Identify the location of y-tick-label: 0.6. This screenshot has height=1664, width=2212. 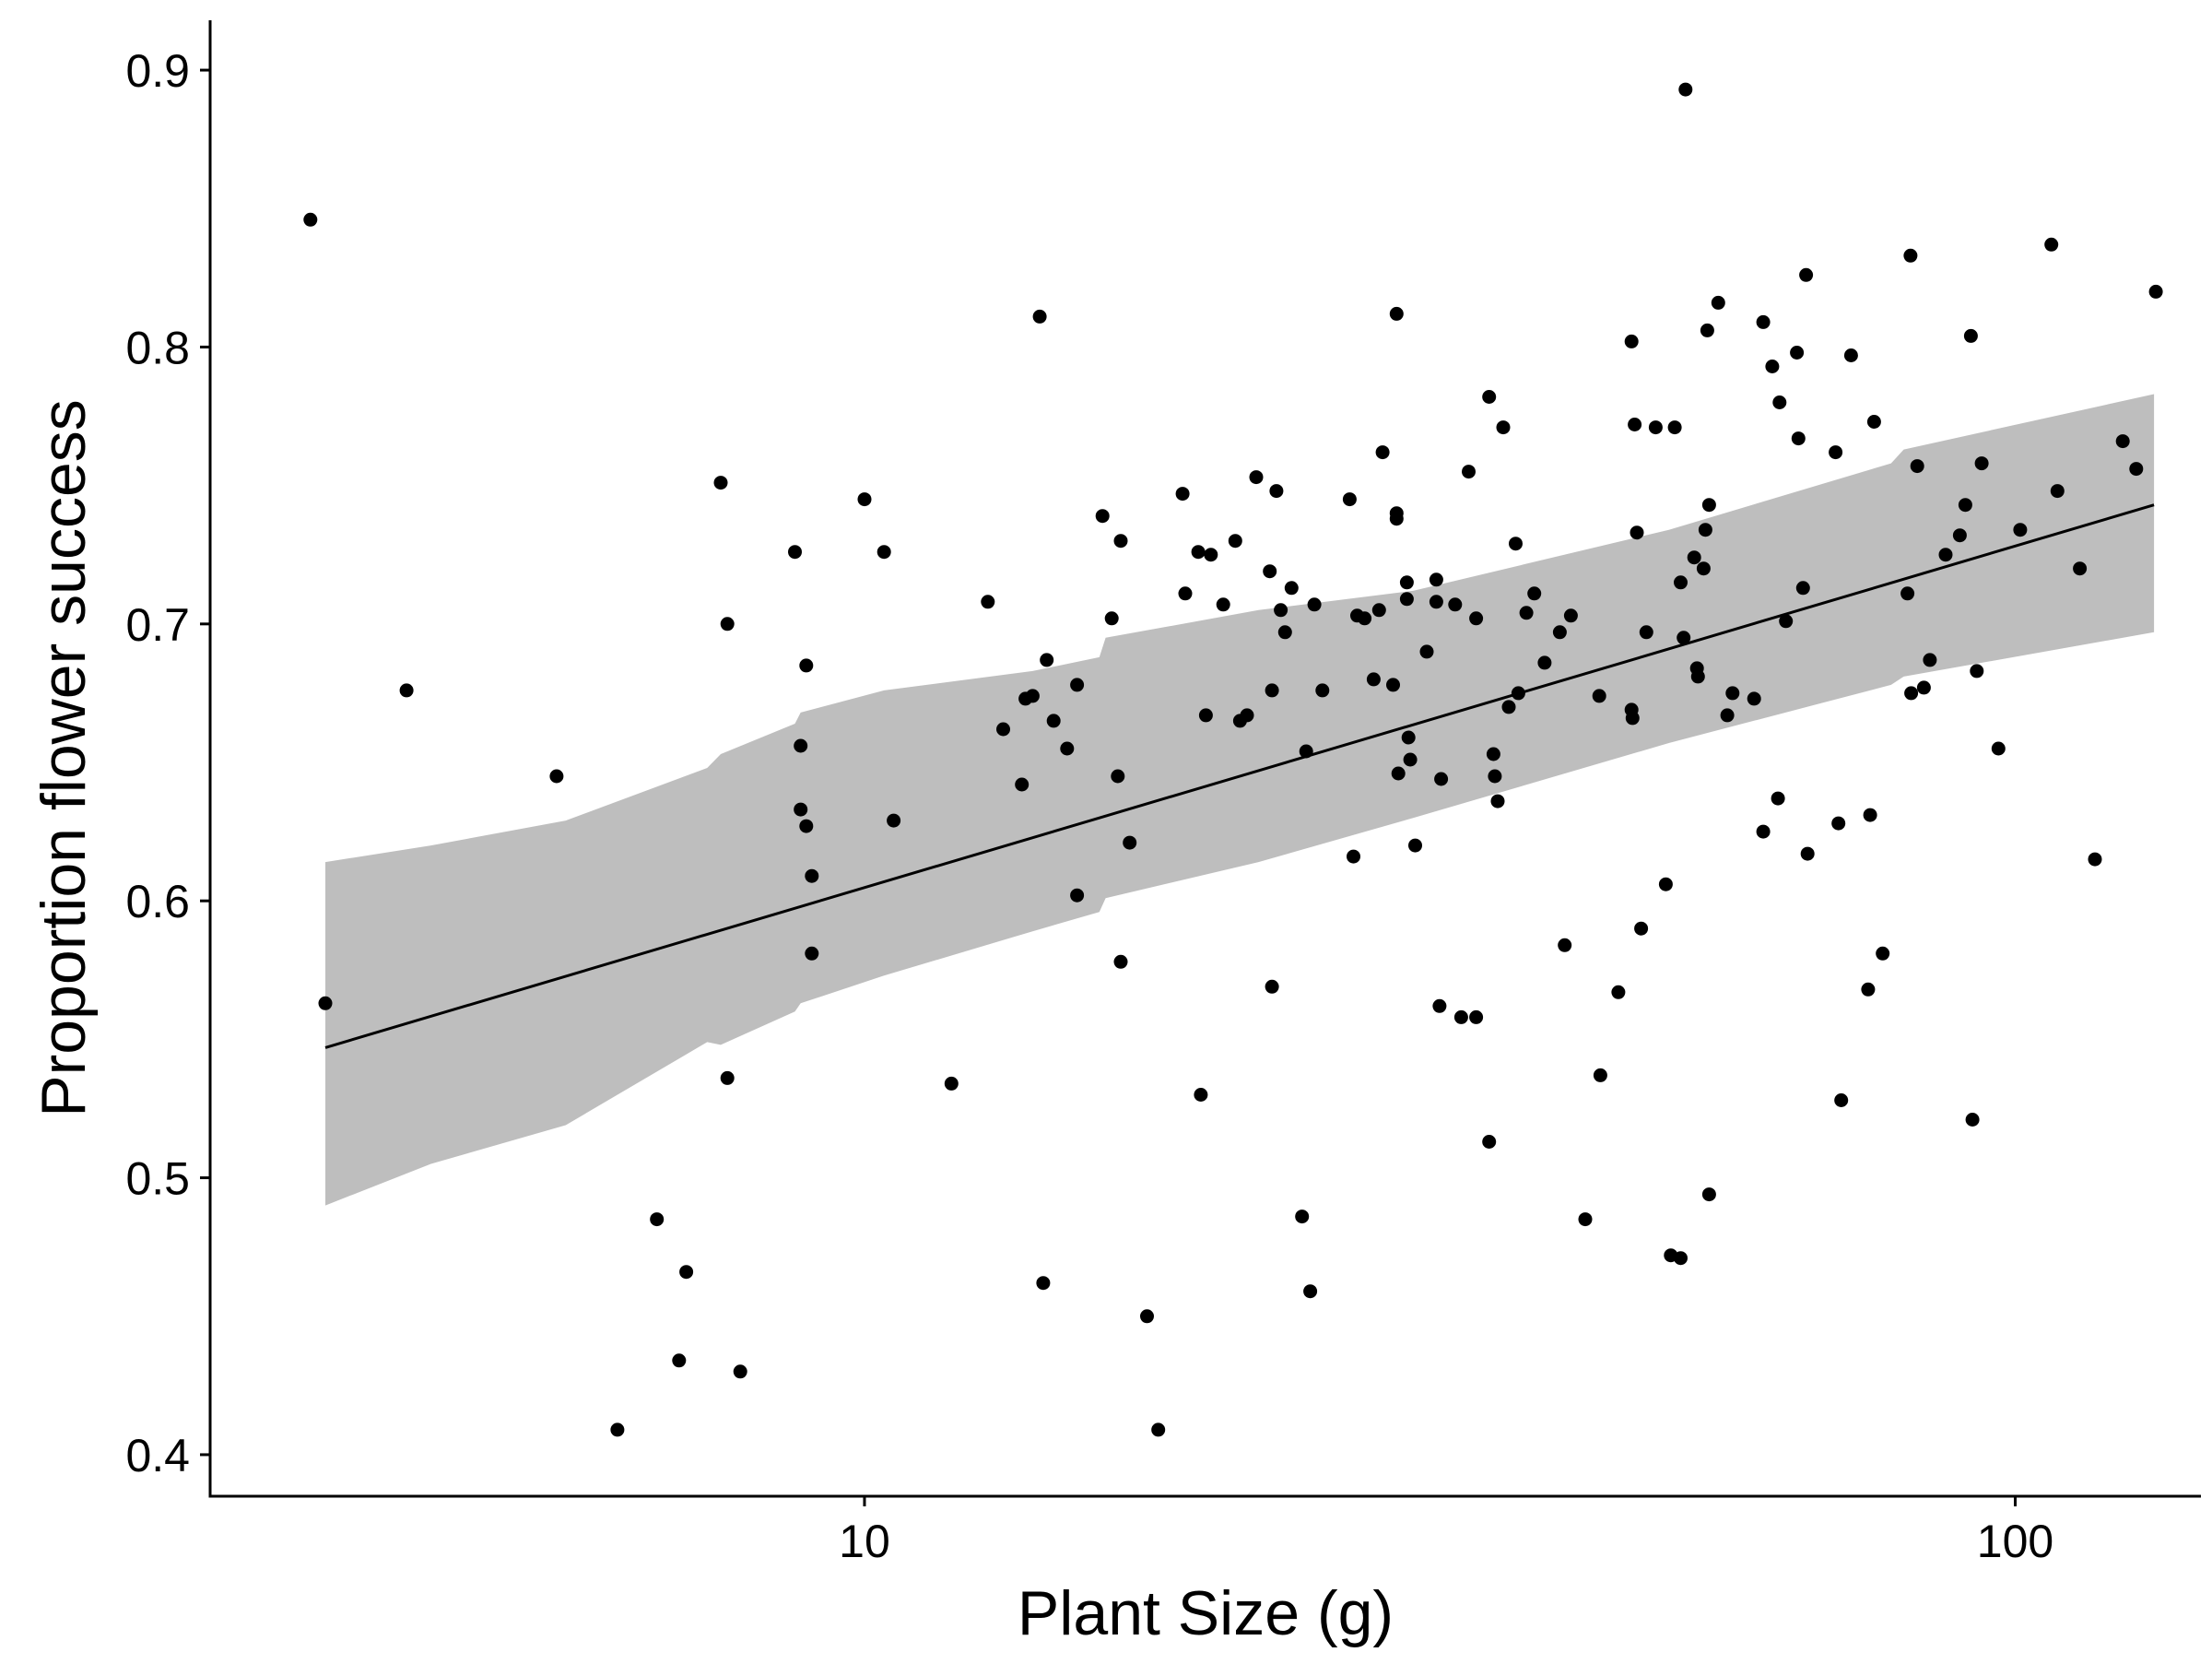
(157, 901).